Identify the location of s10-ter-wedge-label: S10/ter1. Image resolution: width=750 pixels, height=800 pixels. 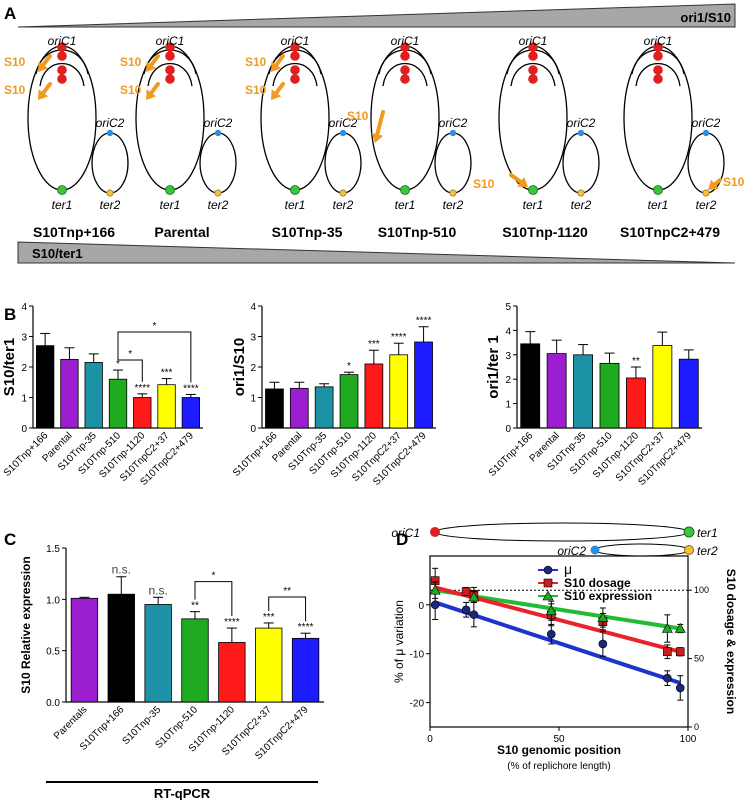
(57, 253).